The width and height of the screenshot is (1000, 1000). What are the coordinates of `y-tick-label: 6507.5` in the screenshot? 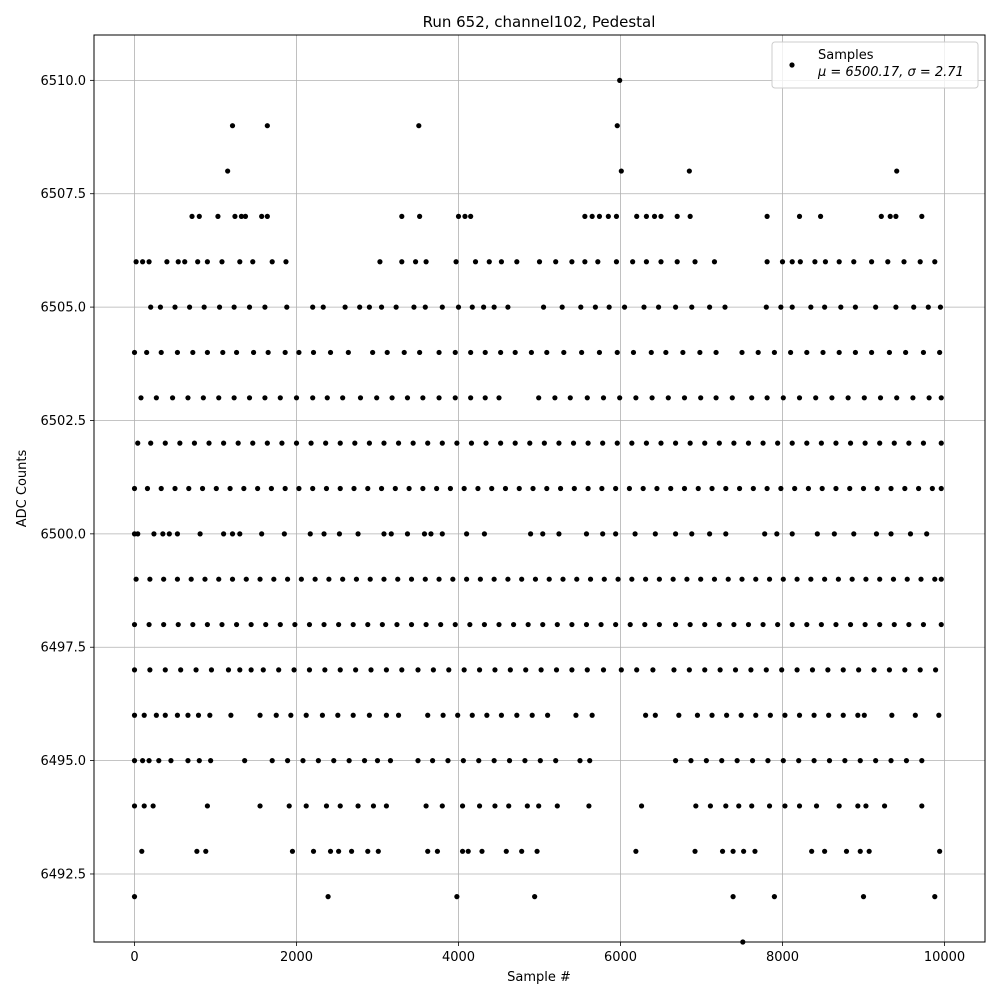 It's located at (64, 194).